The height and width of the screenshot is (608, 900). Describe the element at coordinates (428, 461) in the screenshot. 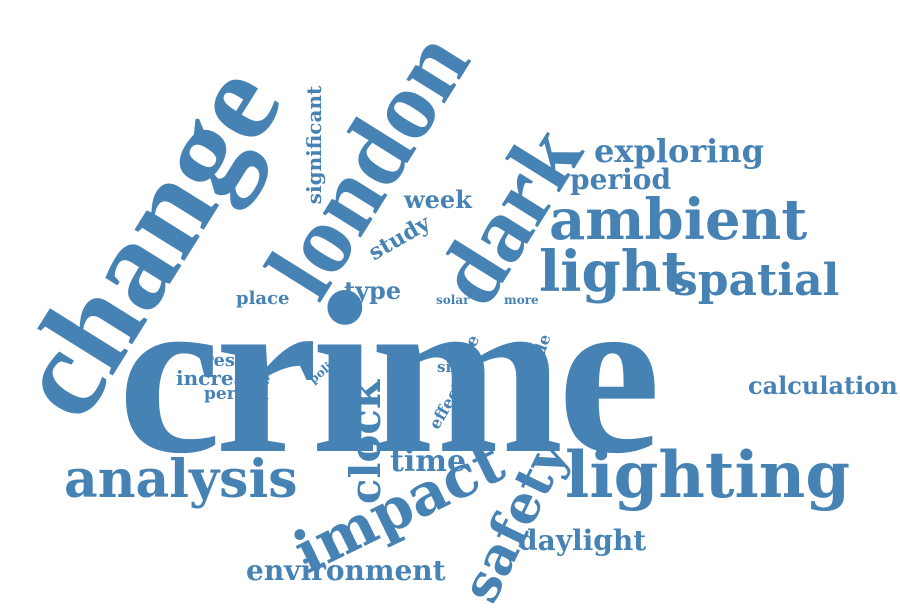

I see `word-time: time` at that location.